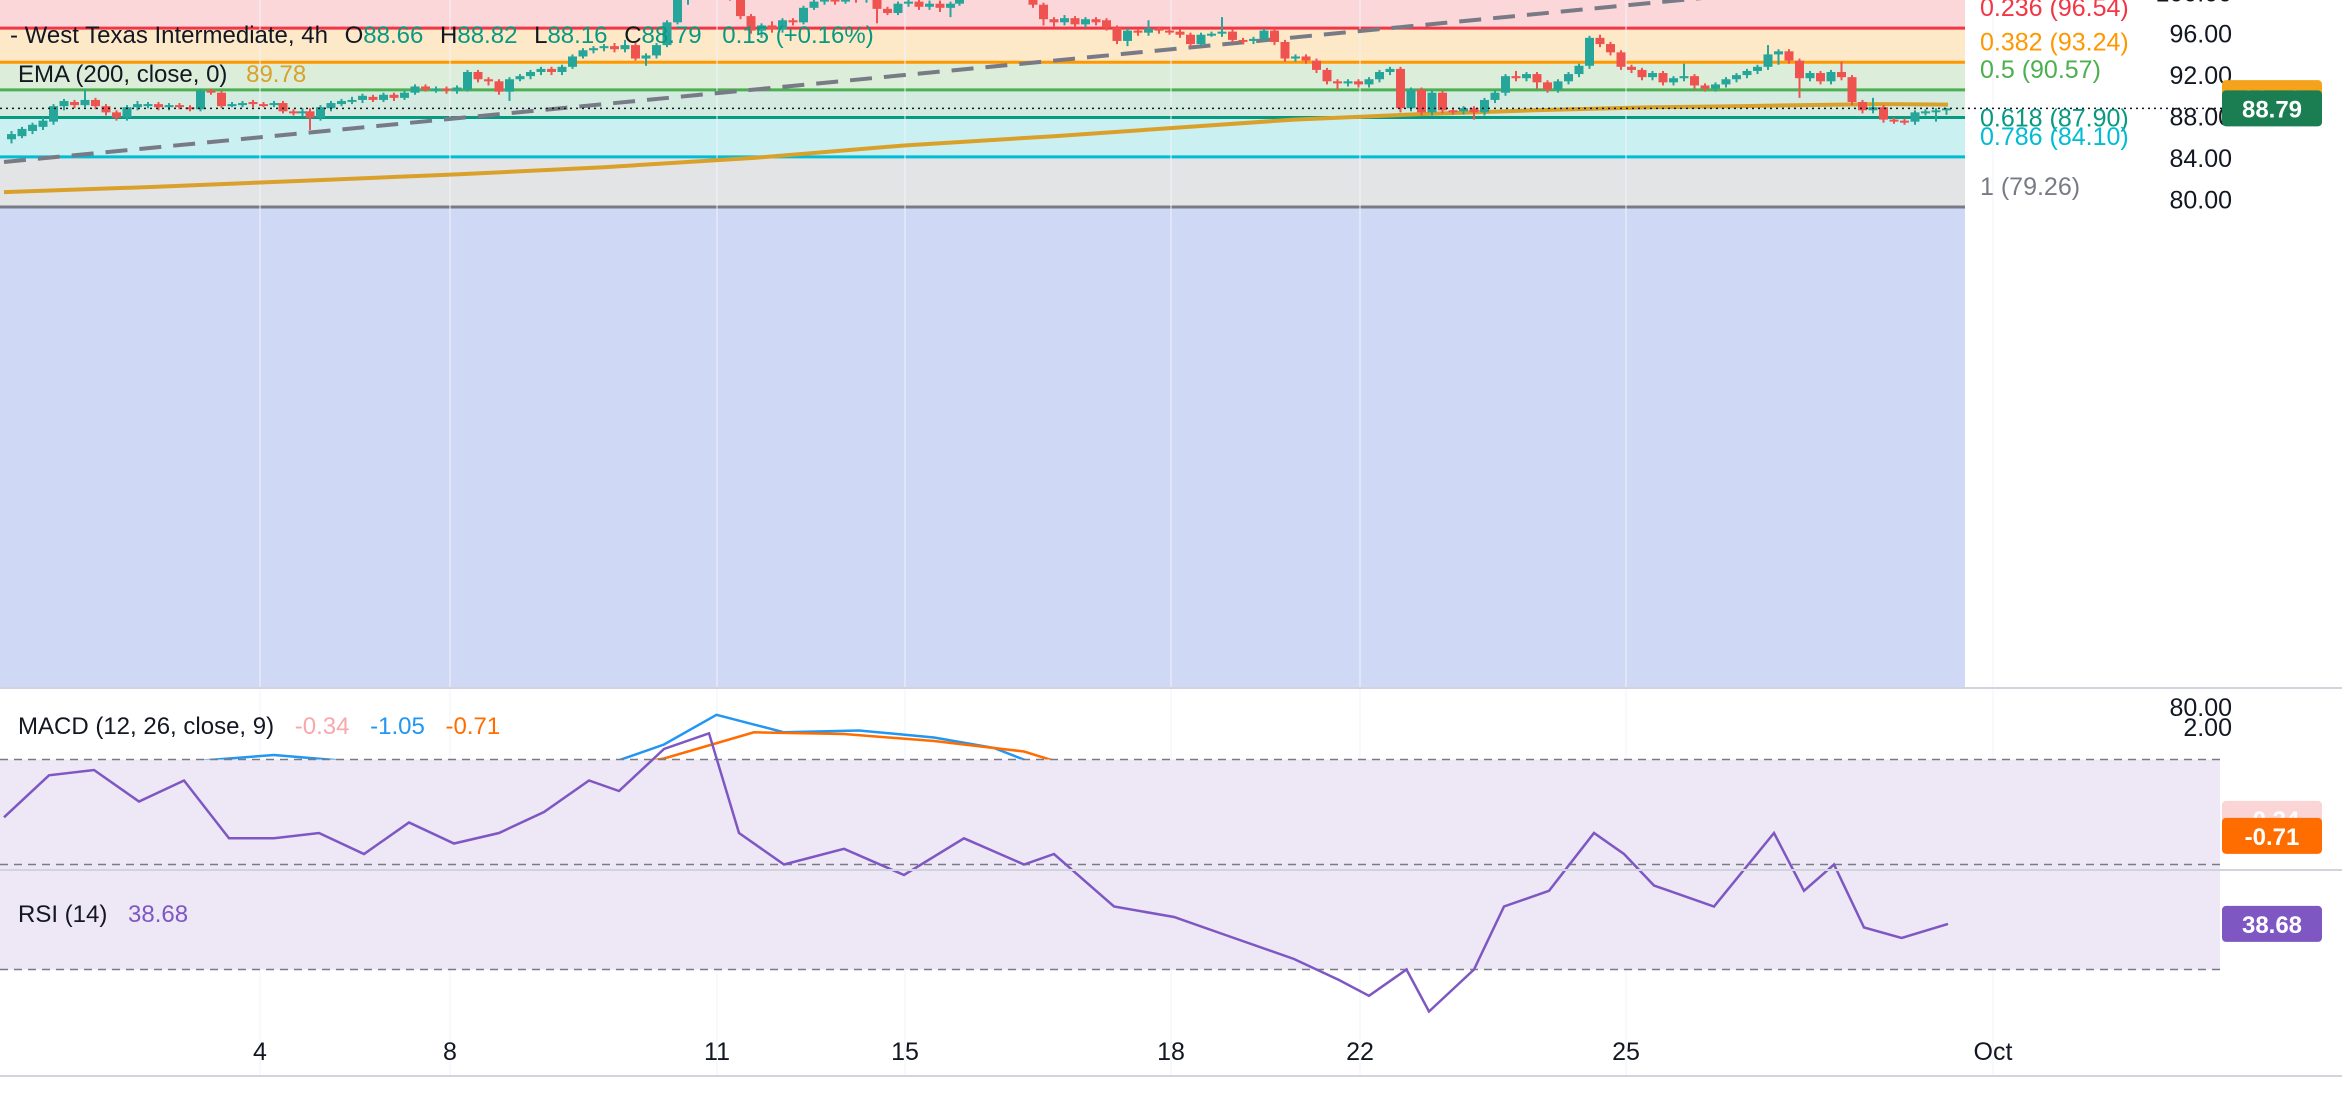 Image resolution: width=2342 pixels, height=1108 pixels. I want to click on fib-label: 0.5 (90.57), so click(2040, 70).